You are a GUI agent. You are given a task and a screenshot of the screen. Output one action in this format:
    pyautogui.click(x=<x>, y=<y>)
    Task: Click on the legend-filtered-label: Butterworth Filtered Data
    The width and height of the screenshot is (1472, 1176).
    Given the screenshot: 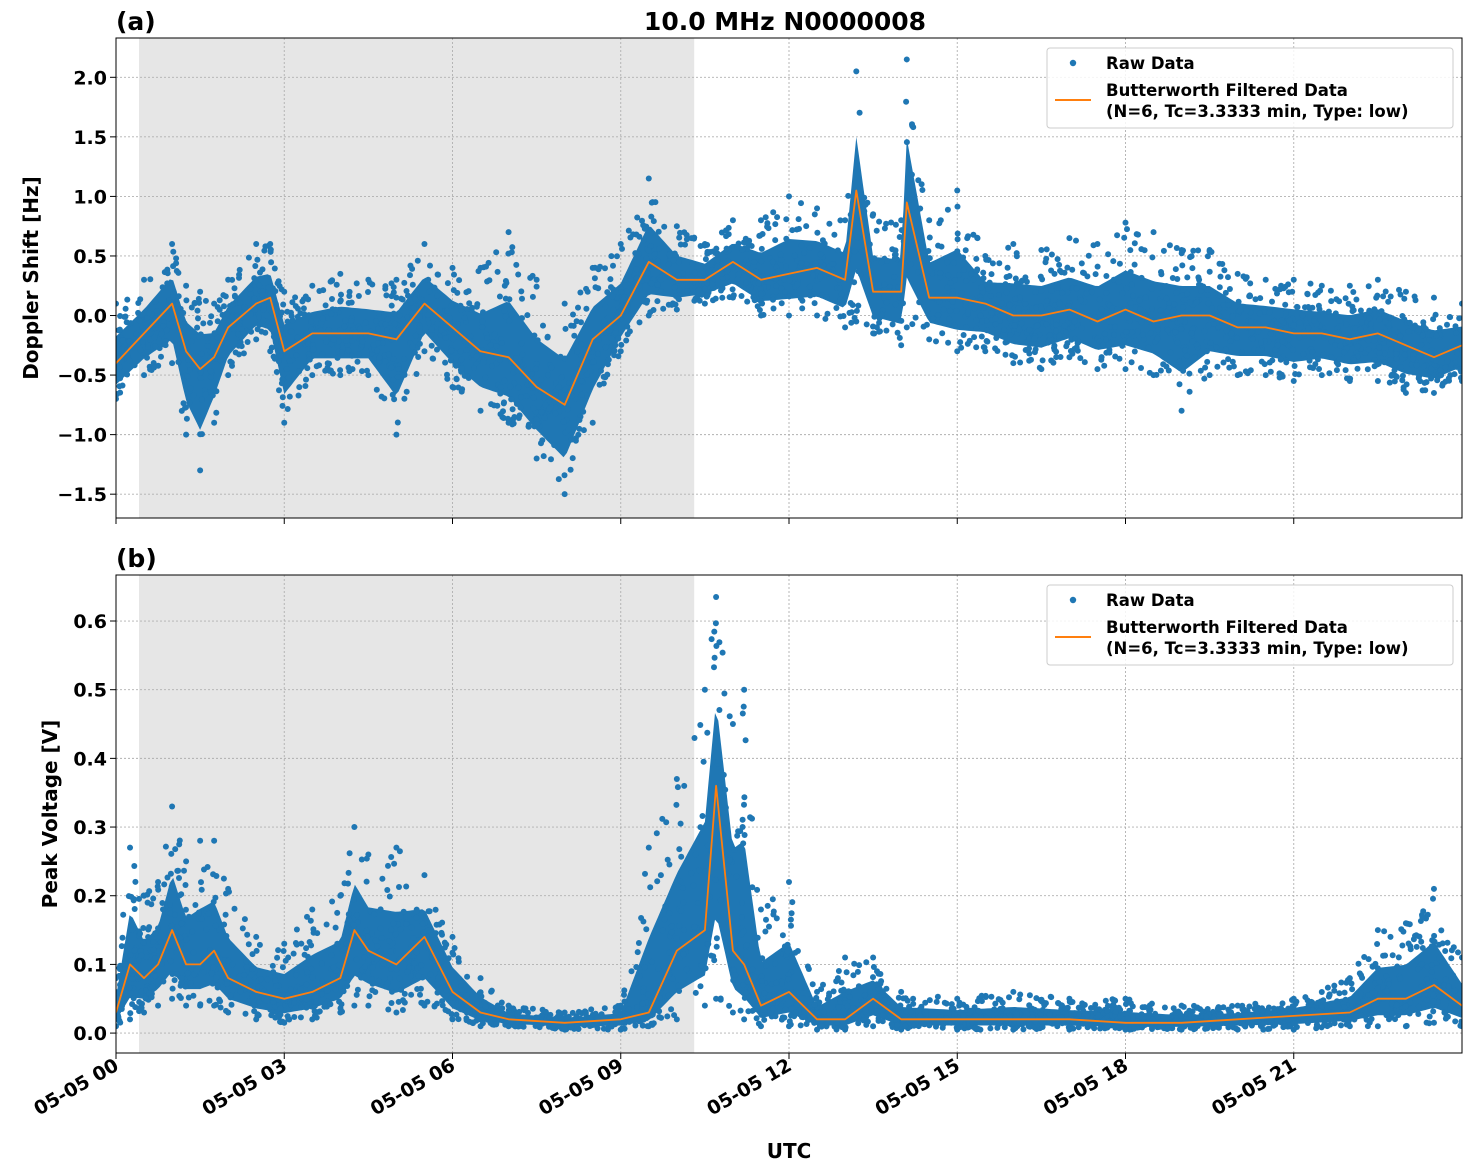 What is the action you would take?
    pyautogui.click(x=1227, y=90)
    